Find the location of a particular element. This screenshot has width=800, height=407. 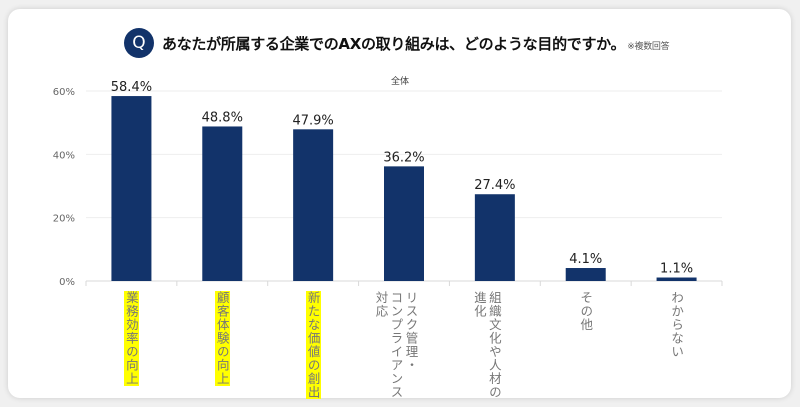

category-label-line: 新たな価値の創出 is located at coordinates (313, 345).